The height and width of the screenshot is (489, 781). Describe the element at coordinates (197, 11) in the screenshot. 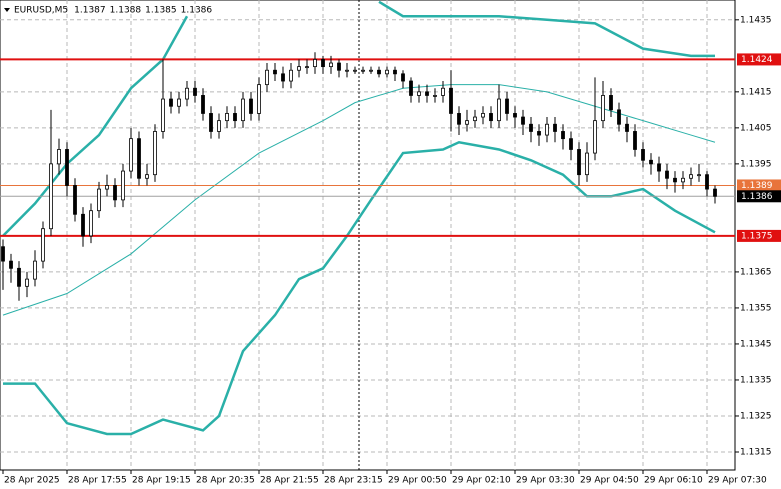

I see `title-value: 1.1386` at that location.